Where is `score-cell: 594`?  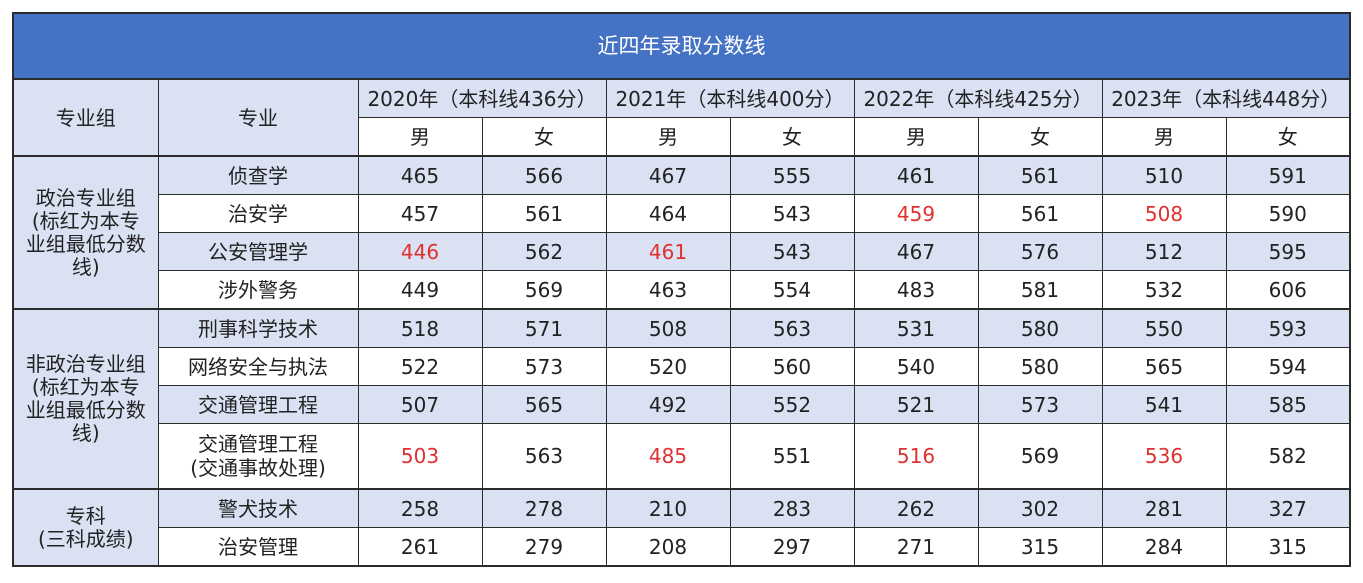 score-cell: 594 is located at coordinates (1288, 366).